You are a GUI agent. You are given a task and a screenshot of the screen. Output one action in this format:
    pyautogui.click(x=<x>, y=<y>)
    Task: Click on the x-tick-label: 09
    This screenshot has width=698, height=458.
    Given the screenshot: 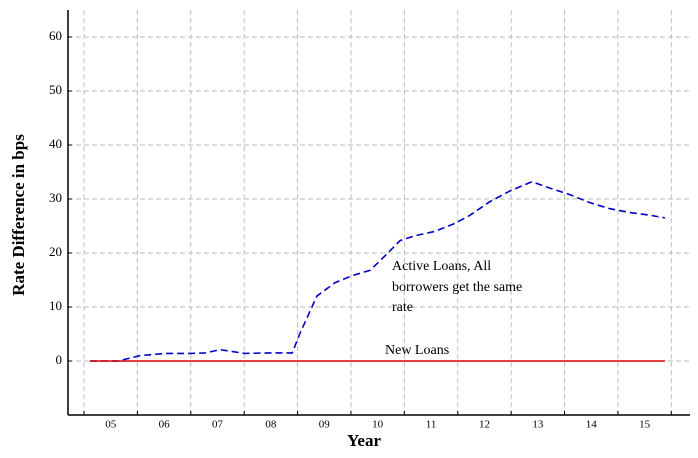 What is the action you would take?
    pyautogui.click(x=325, y=425)
    